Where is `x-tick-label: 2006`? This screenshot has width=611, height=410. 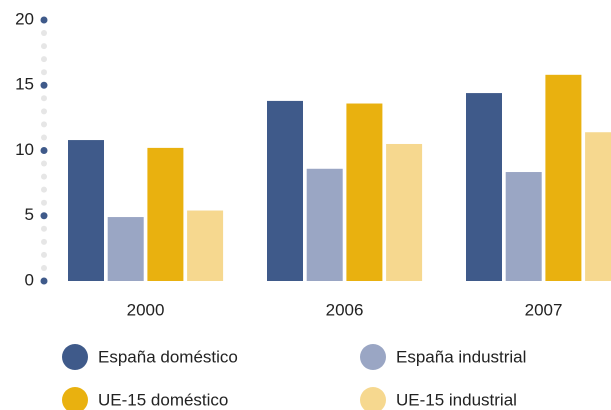
x-tick-label: 2006 is located at coordinates (345, 309).